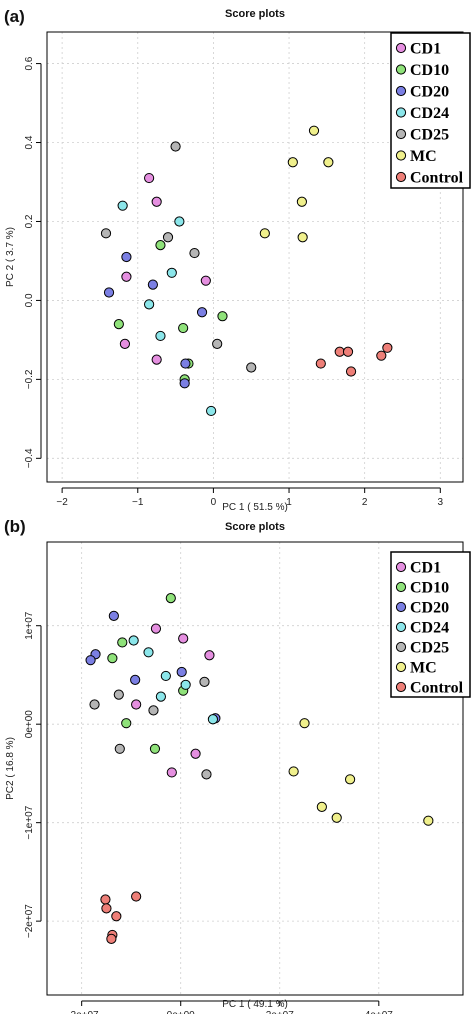 This screenshot has height=1014, width=474. Describe the element at coordinates (280, 1012) in the screenshot. I see `x-tick-label: 2e+07` at that location.